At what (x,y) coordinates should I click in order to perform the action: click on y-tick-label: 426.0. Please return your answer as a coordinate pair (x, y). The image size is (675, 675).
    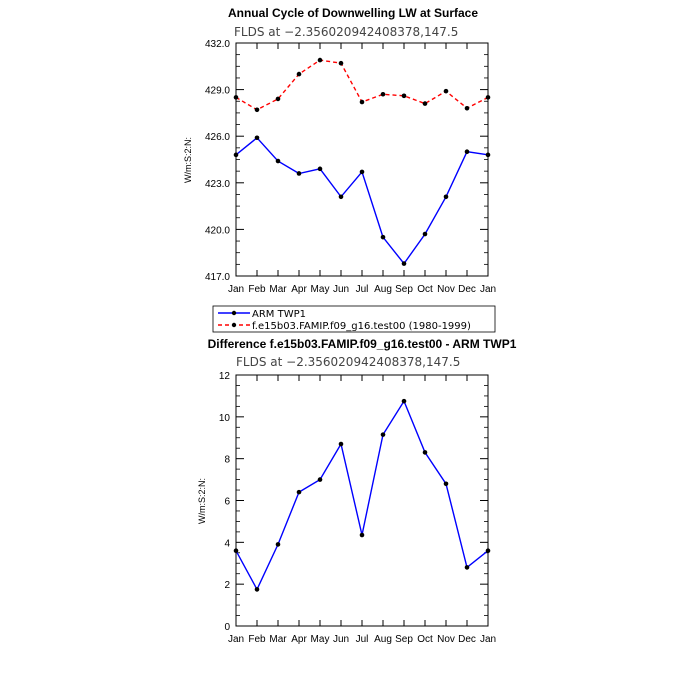
    Looking at the image, I should click on (217, 137).